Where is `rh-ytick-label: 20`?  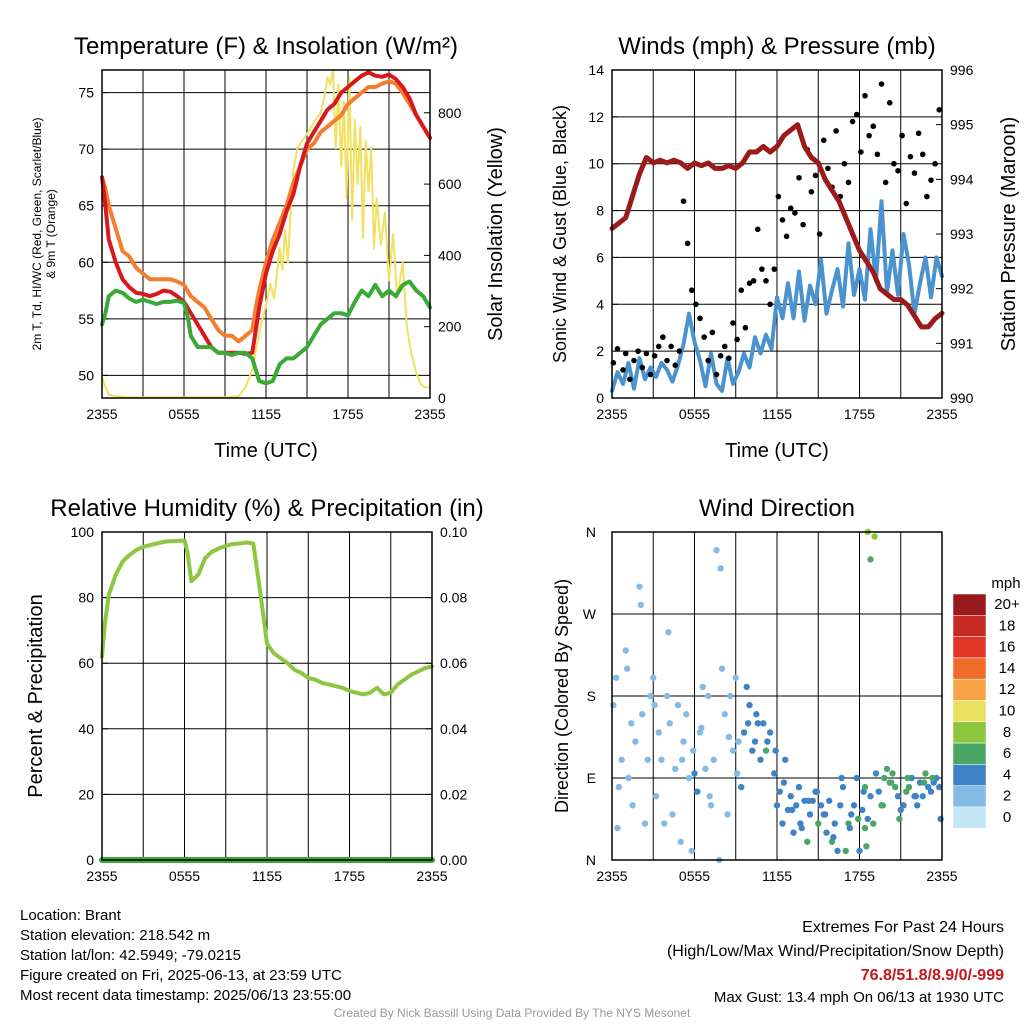 rh-ytick-label: 20 is located at coordinates (86, 794).